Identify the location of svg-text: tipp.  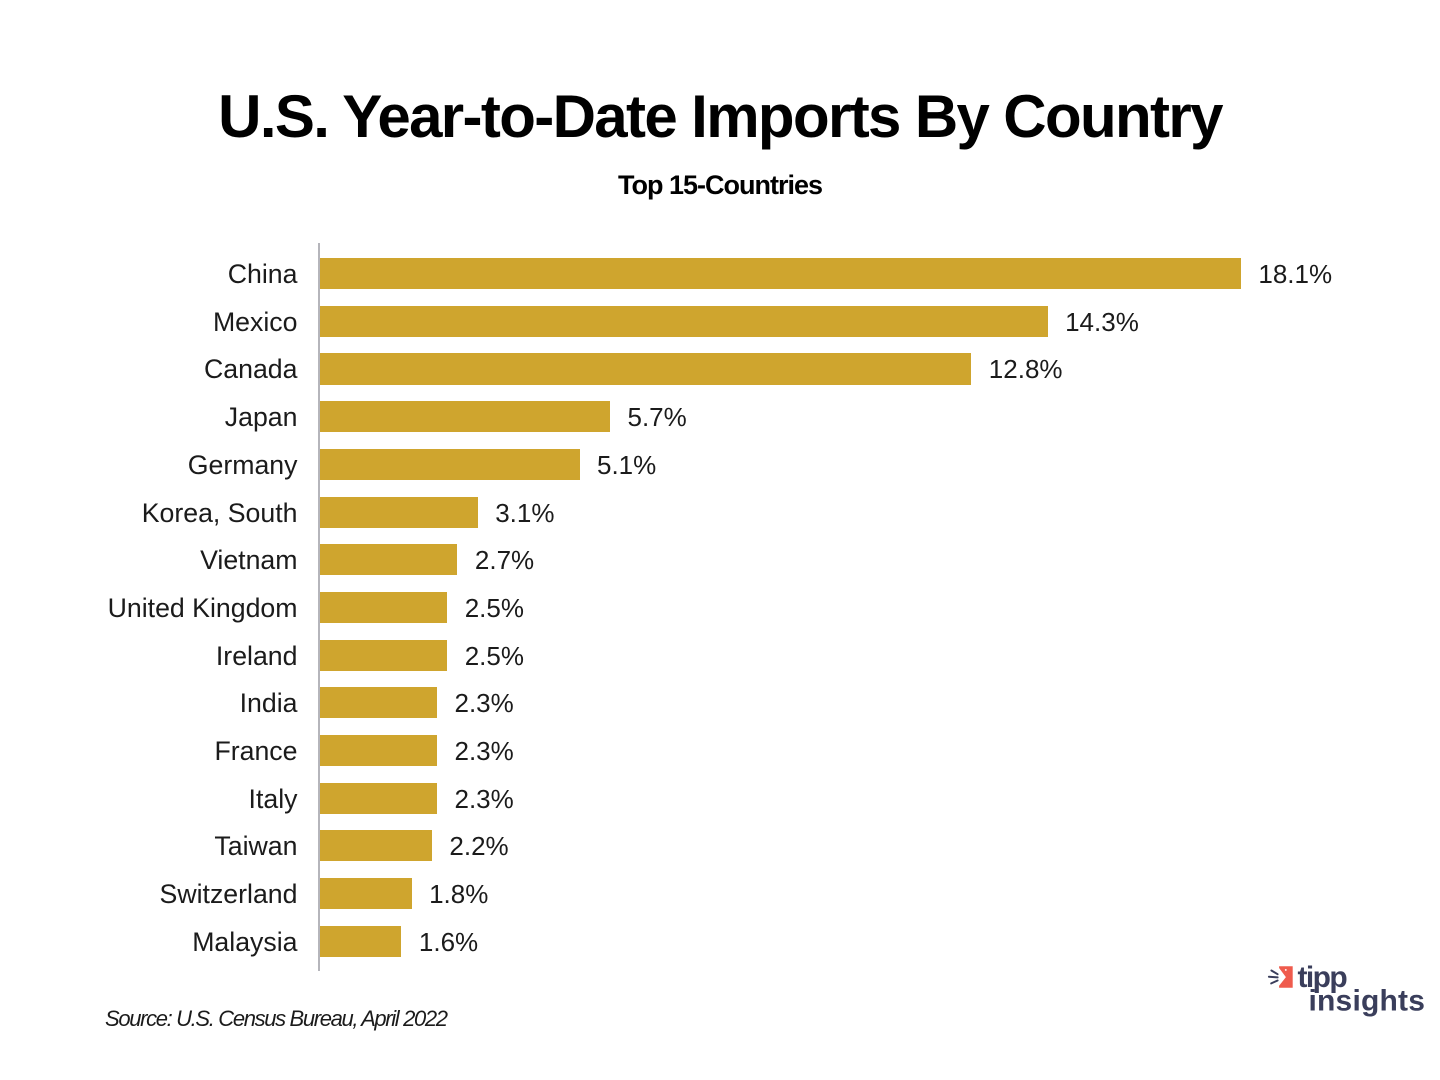
(1323, 977).